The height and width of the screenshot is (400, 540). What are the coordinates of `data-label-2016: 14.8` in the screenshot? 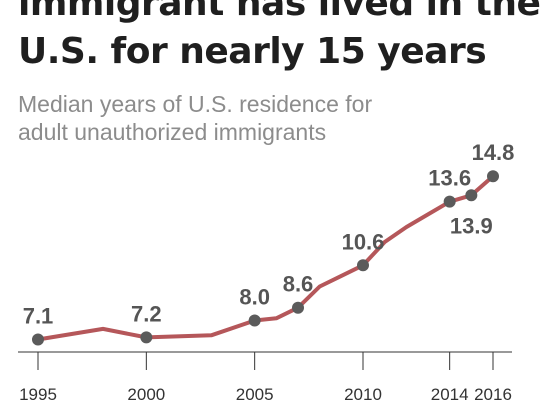 It's located at (493, 152).